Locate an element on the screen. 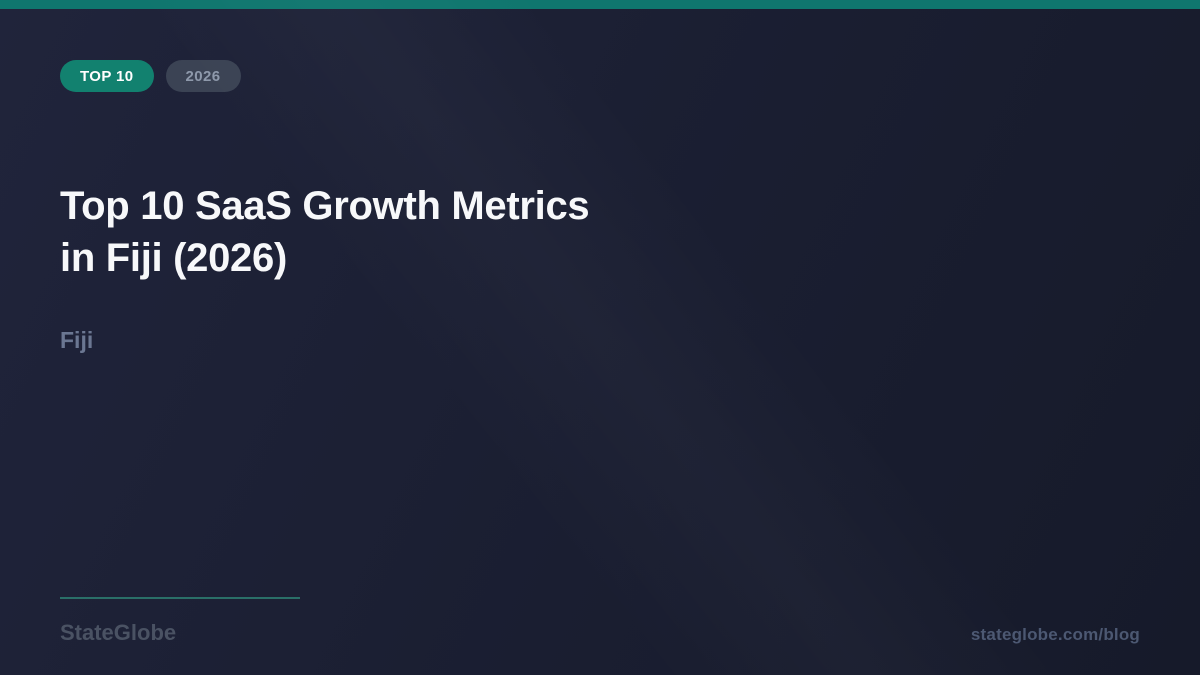 The width and height of the screenshot is (1200, 675). country-subtitle: Fiji is located at coordinates (77, 340).